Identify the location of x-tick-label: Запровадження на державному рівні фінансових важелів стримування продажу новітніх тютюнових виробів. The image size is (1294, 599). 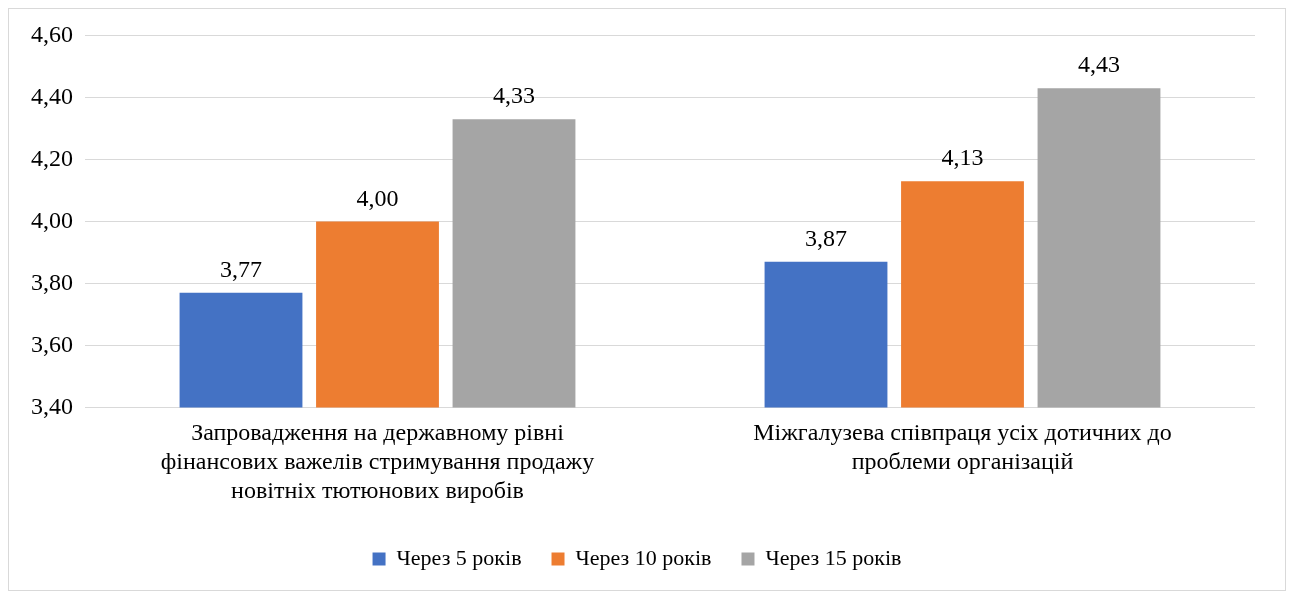
(377, 461).